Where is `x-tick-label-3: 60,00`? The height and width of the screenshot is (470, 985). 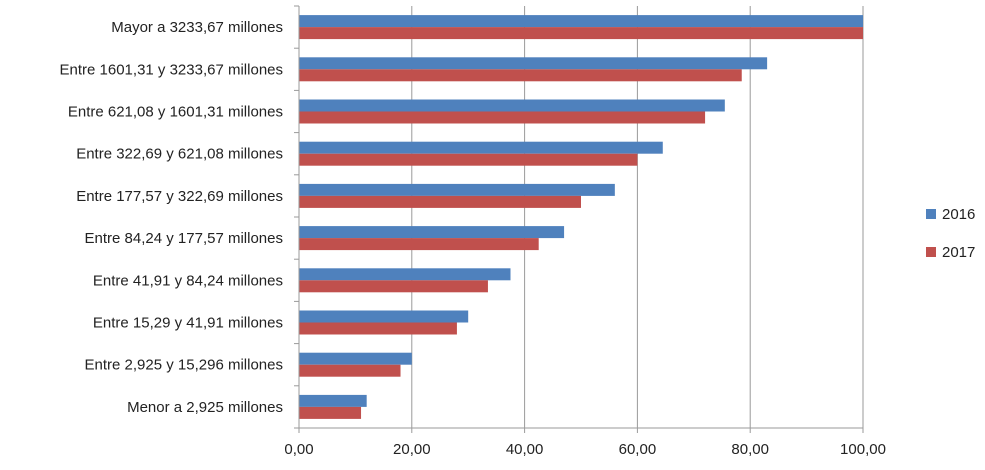 x-tick-label-3: 60,00 is located at coordinates (638, 449).